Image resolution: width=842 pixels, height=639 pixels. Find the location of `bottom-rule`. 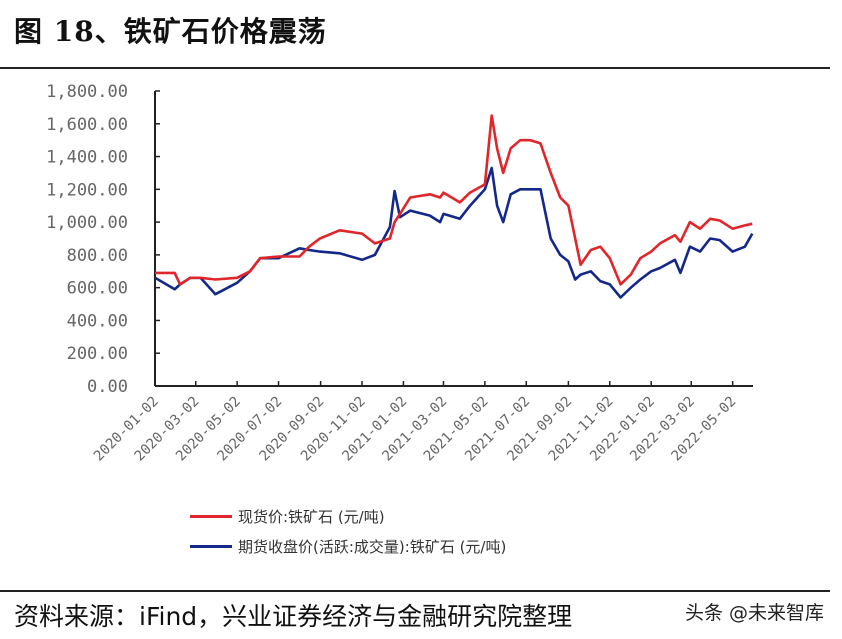

bottom-rule is located at coordinates (415, 591).